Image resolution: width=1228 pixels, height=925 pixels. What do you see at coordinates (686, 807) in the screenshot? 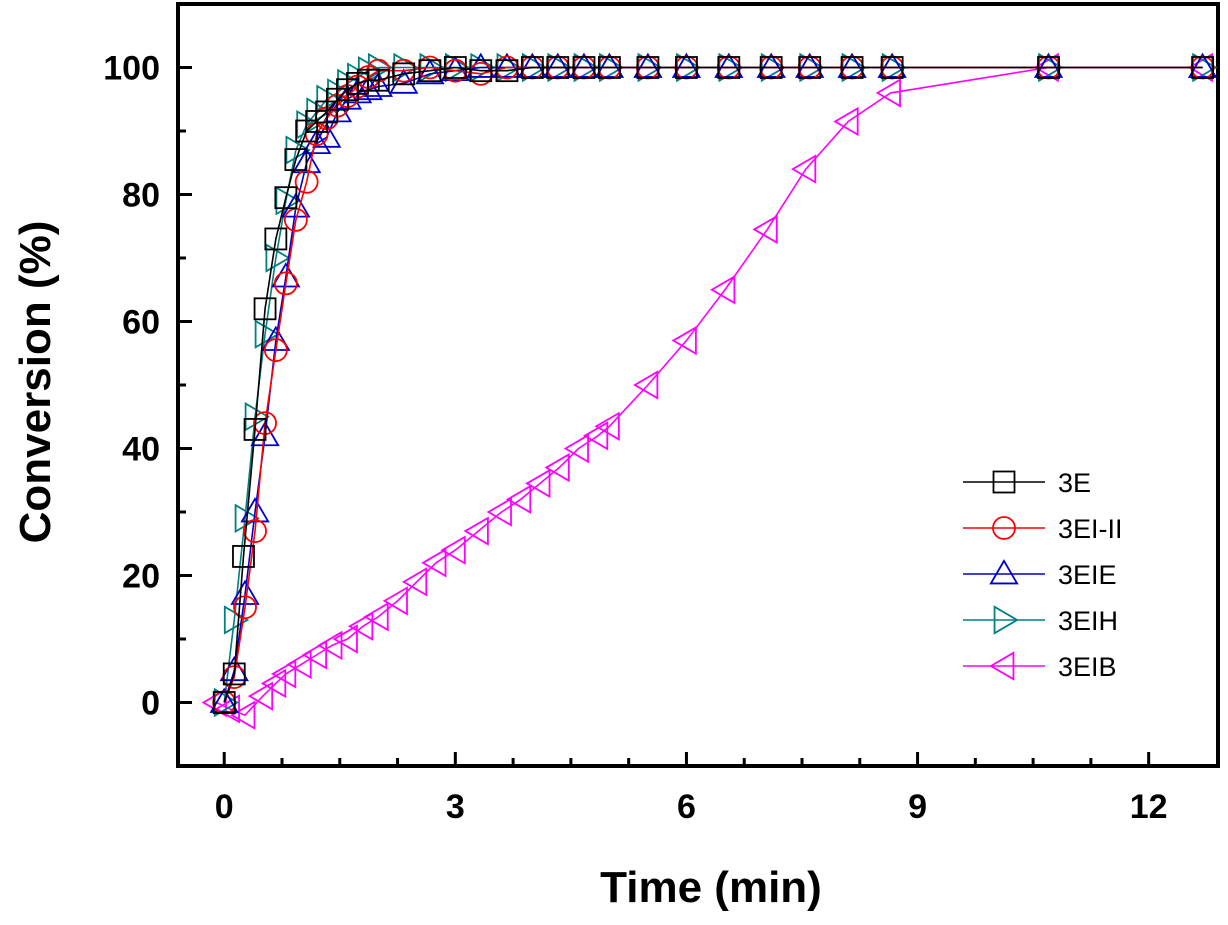
I see `x-tick-label: 6` at bounding box center [686, 807].